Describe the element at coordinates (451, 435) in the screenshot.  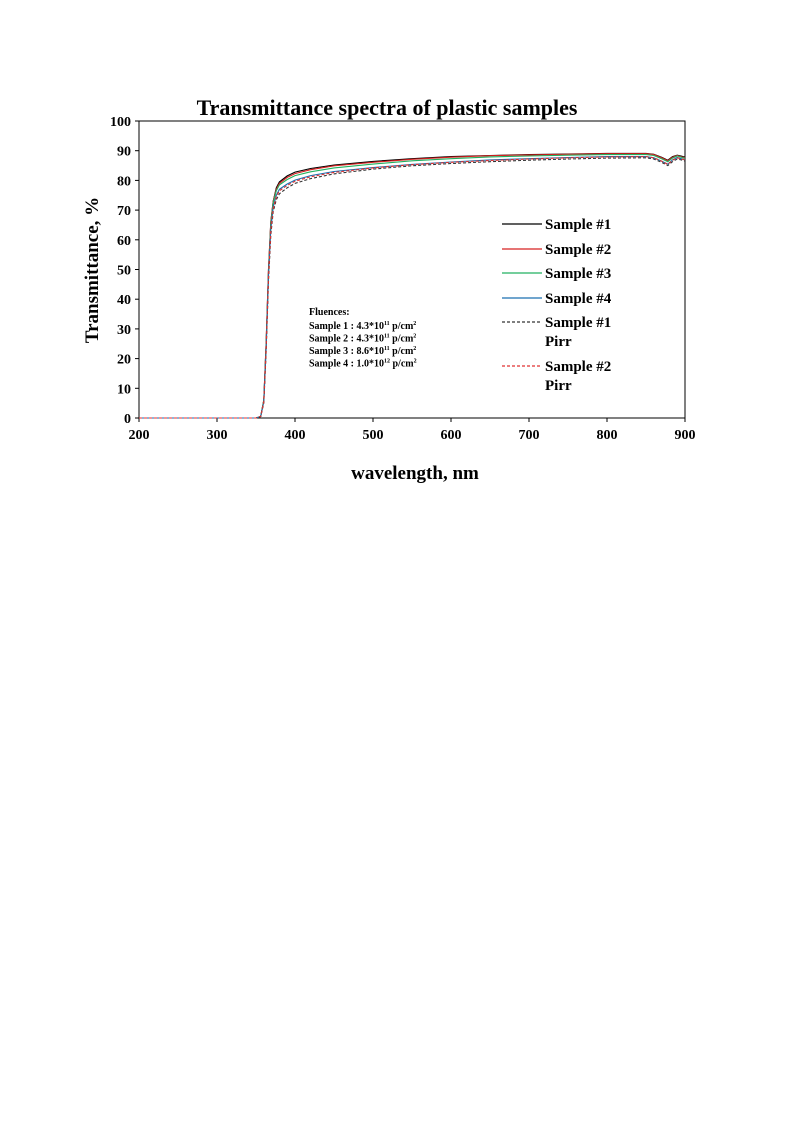
I see `x-tick-label: 600` at that location.